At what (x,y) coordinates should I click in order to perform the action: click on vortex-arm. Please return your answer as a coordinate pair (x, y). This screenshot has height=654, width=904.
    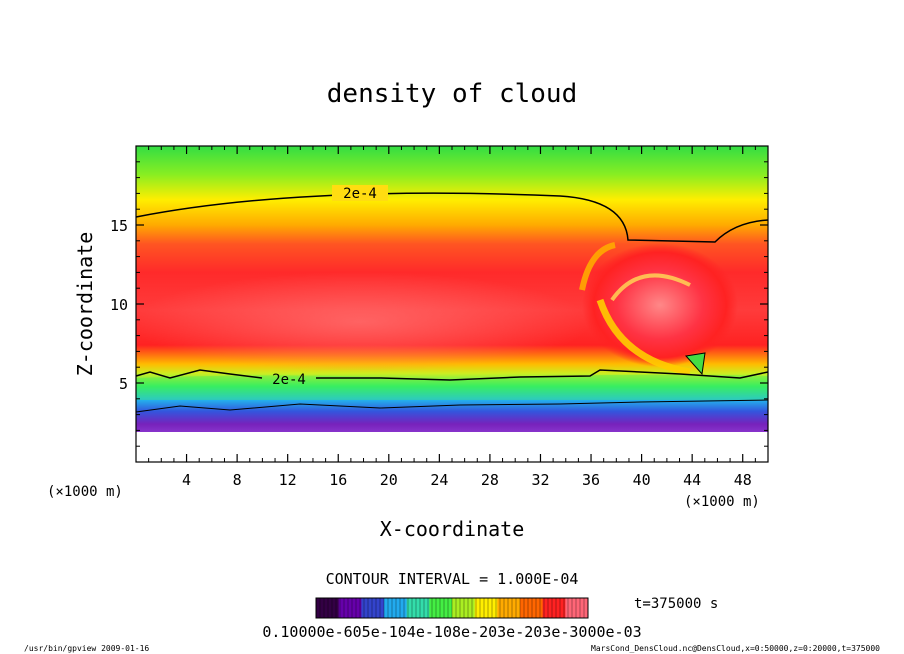
    Looking at the image, I should click on (643, 337).